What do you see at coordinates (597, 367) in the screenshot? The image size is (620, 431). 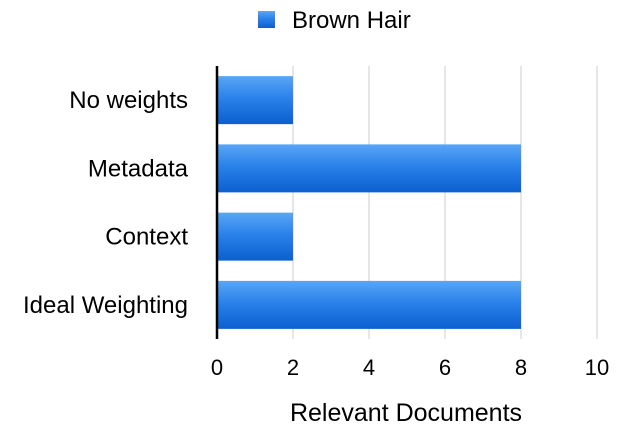 I see `x-tick-label: 10` at bounding box center [597, 367].